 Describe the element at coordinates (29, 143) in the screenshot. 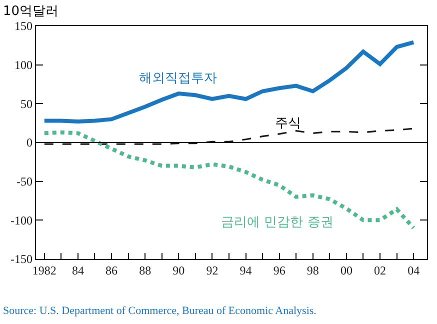

I see `y-tick-label: 0` at that location.